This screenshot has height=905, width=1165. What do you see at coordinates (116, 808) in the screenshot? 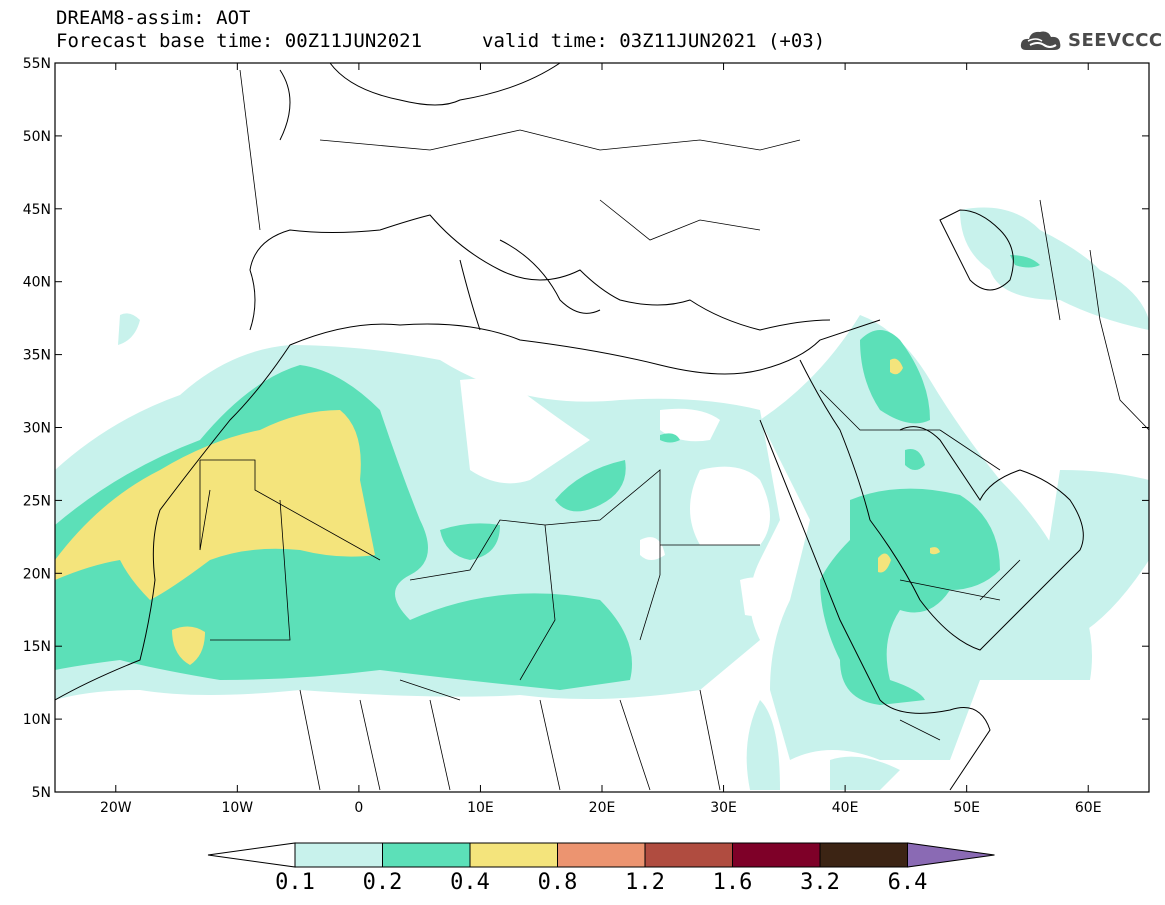
I see `lon-tick-label: 20W` at bounding box center [116, 808].